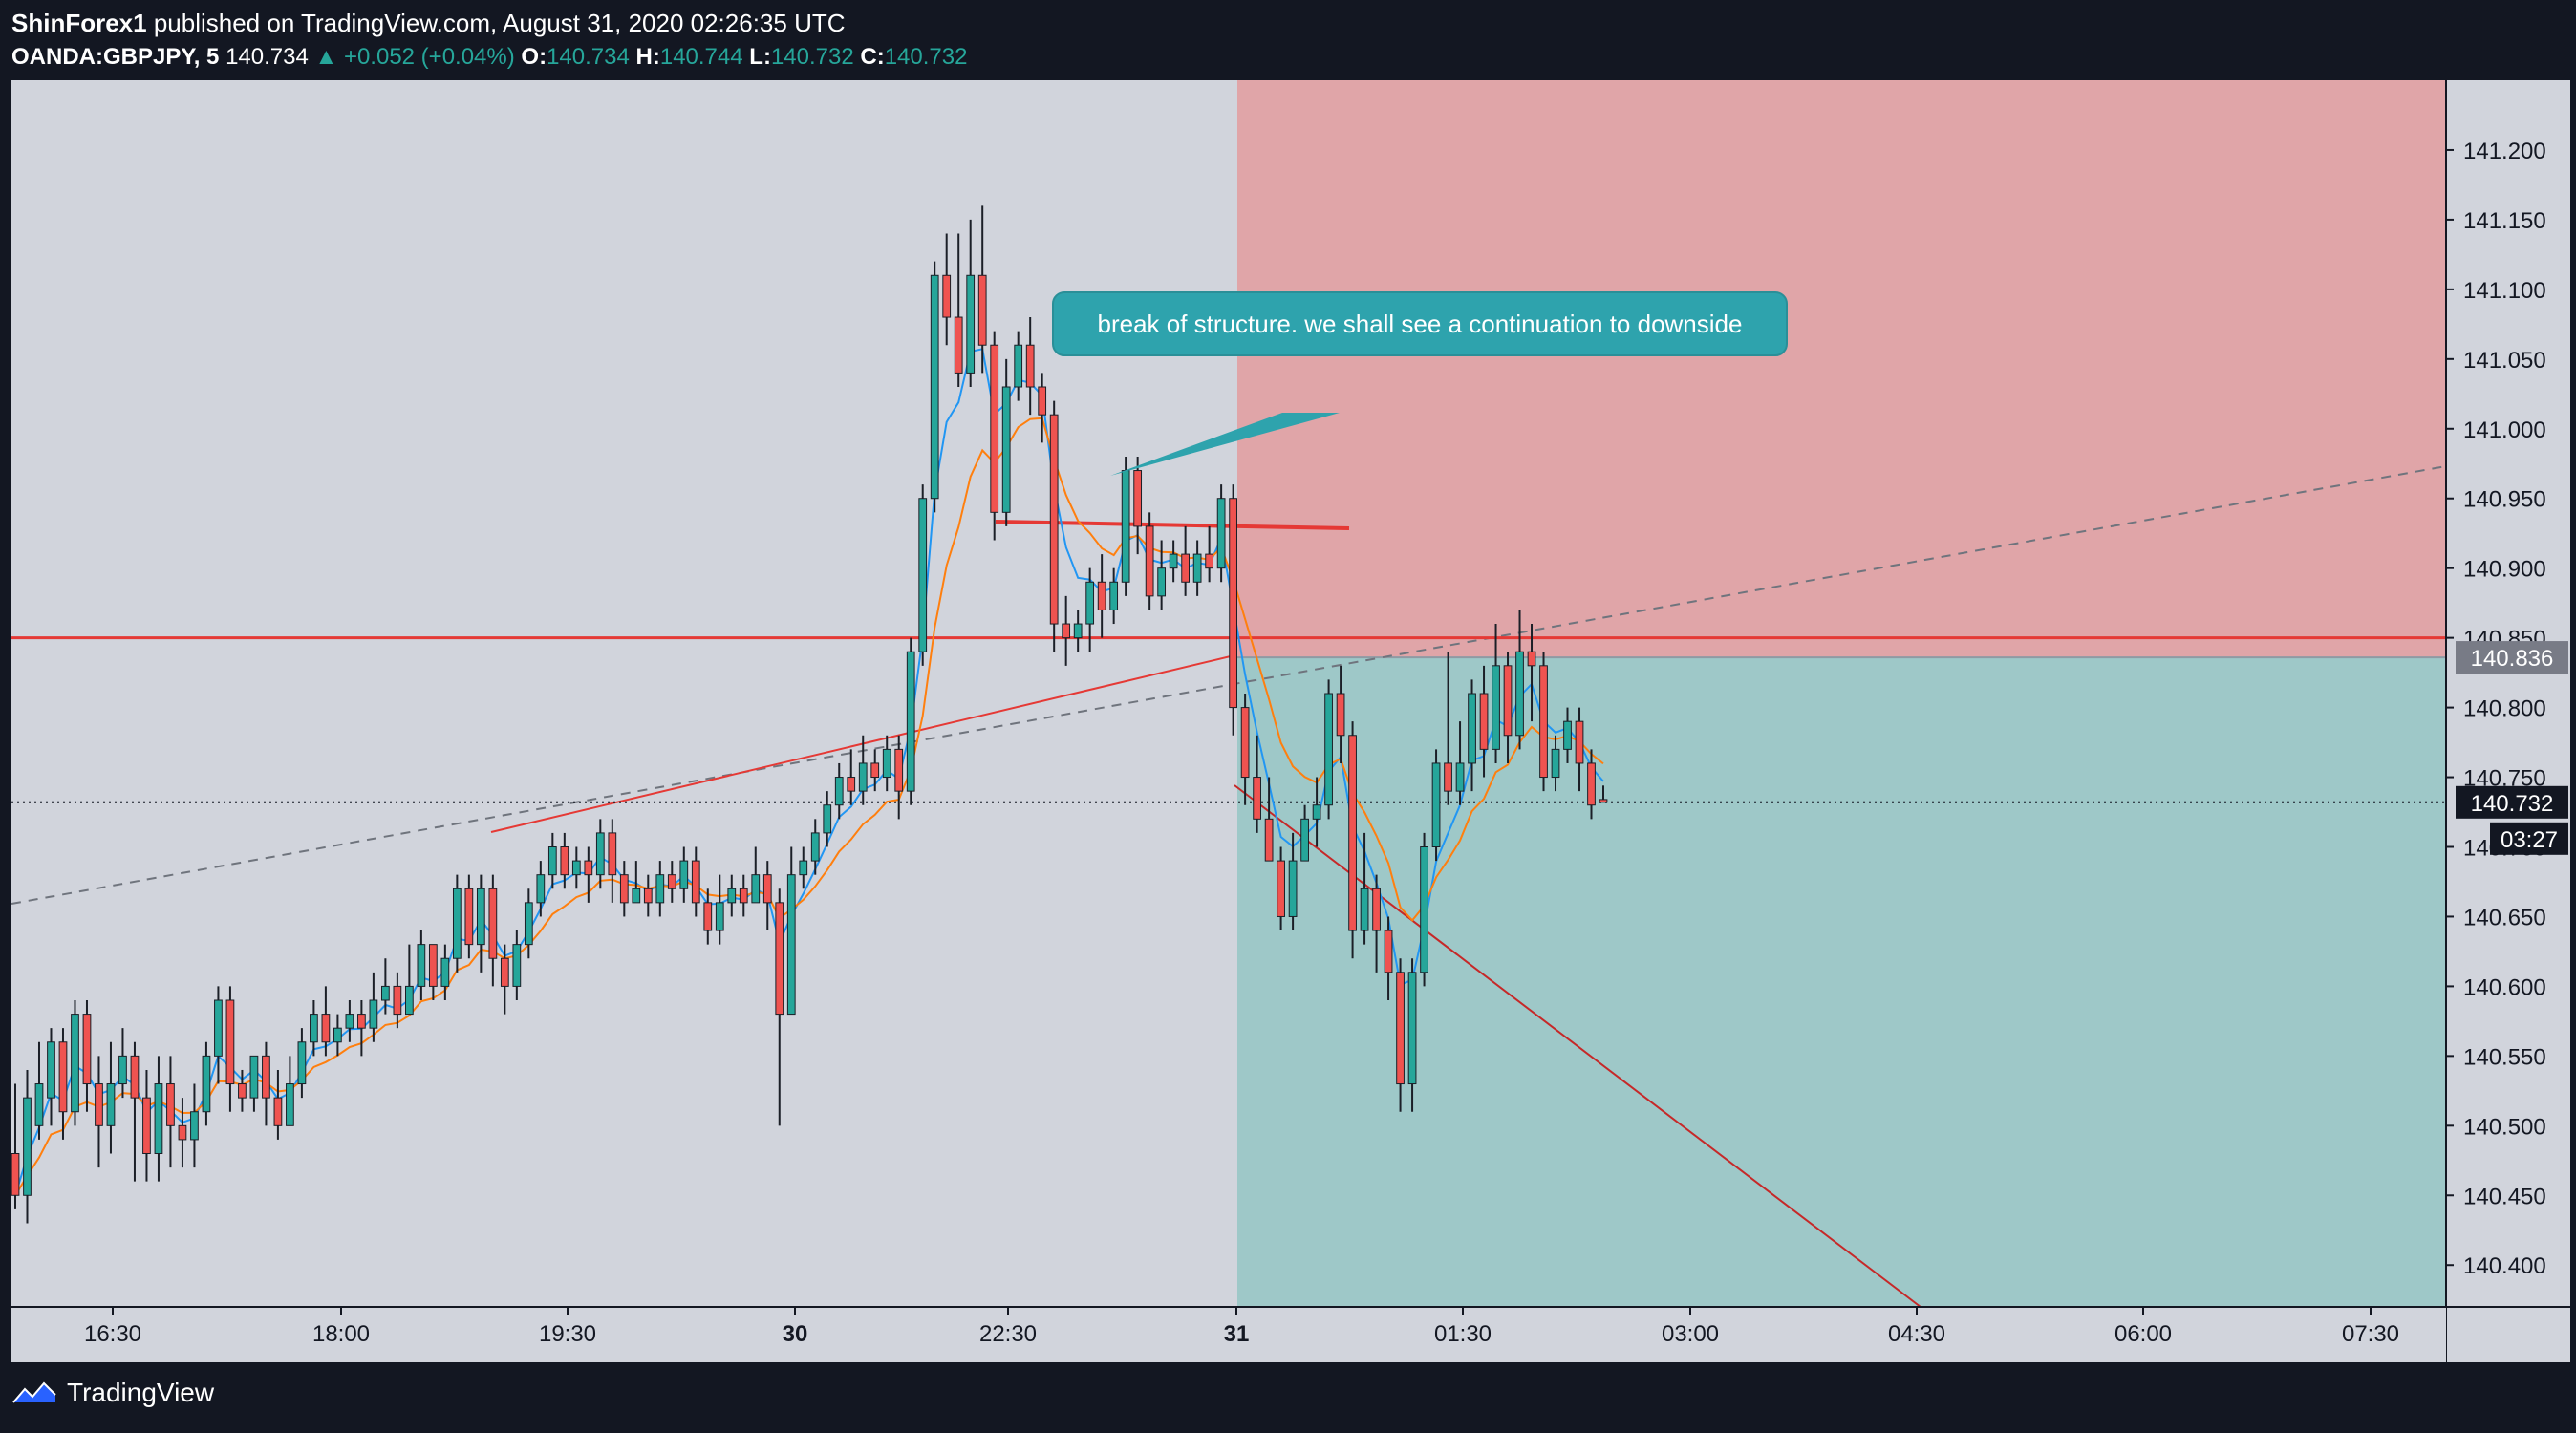 The width and height of the screenshot is (2576, 1433). I want to click on y-tick-label: 140.450, so click(2504, 1196).